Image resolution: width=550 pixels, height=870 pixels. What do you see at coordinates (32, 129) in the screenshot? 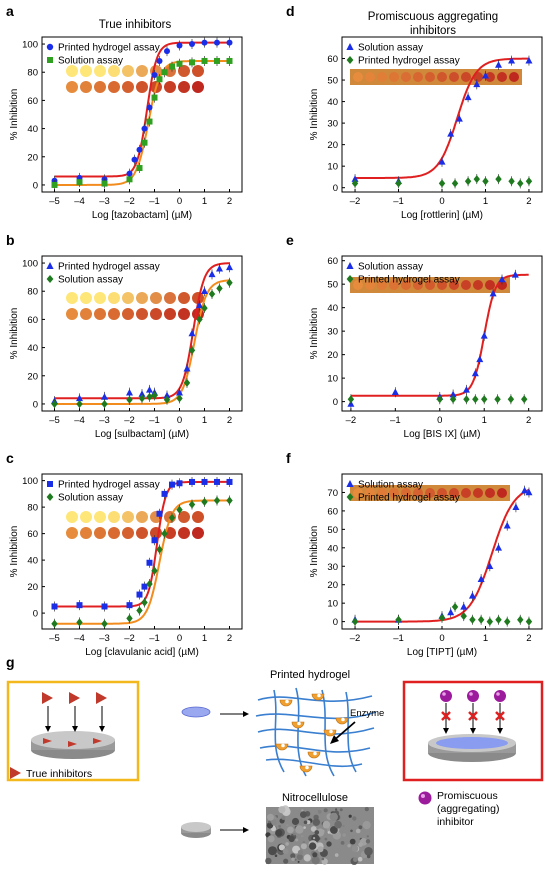
I see `y-tick-label-a: 40` at bounding box center [32, 129].